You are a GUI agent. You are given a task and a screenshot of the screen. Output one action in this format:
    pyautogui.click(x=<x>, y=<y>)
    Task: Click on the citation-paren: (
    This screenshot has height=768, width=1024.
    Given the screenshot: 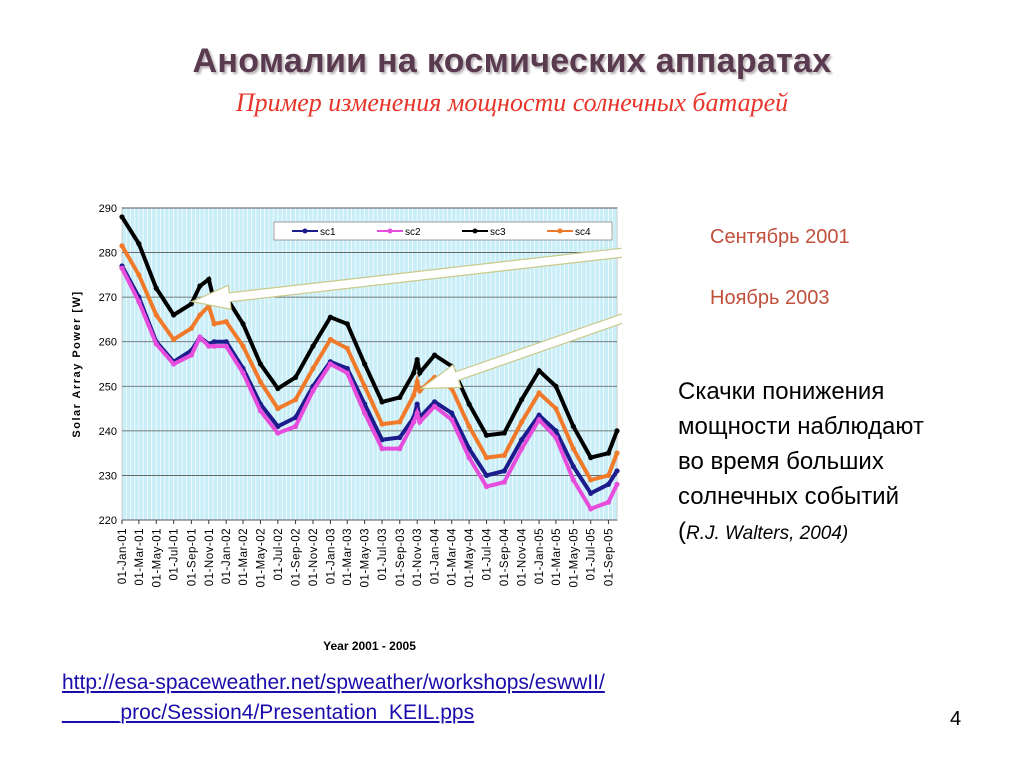 What is the action you would take?
    pyautogui.click(x=682, y=531)
    